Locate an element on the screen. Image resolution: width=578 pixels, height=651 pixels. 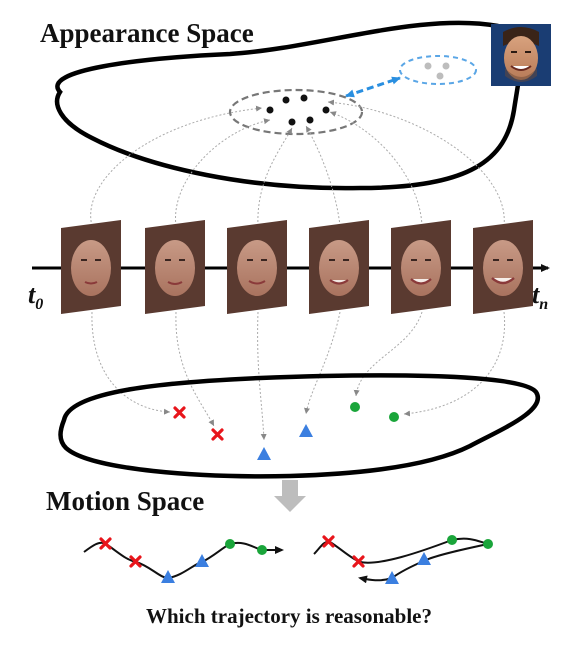
identity-face-icon is located at coordinates (521, 55).